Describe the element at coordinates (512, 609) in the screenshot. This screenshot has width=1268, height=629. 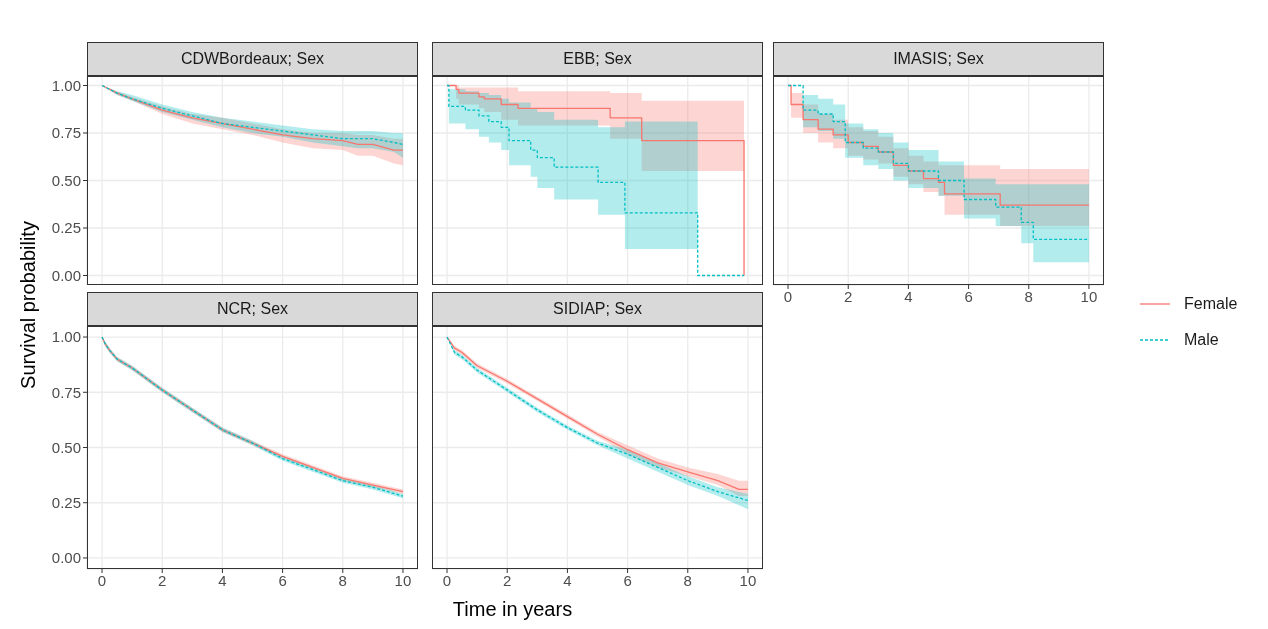
I see `x-axis-title: Time in years` at that location.